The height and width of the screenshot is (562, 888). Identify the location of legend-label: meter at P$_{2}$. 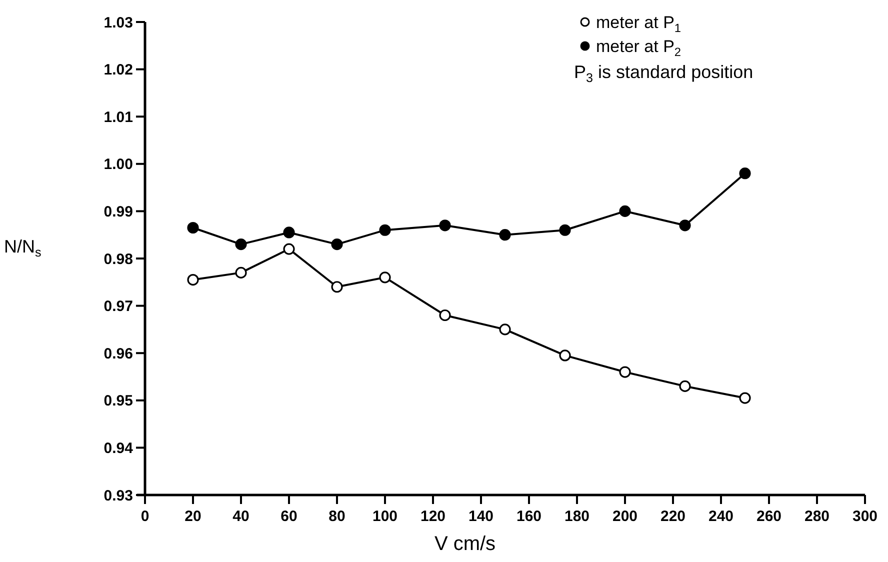
(639, 48).